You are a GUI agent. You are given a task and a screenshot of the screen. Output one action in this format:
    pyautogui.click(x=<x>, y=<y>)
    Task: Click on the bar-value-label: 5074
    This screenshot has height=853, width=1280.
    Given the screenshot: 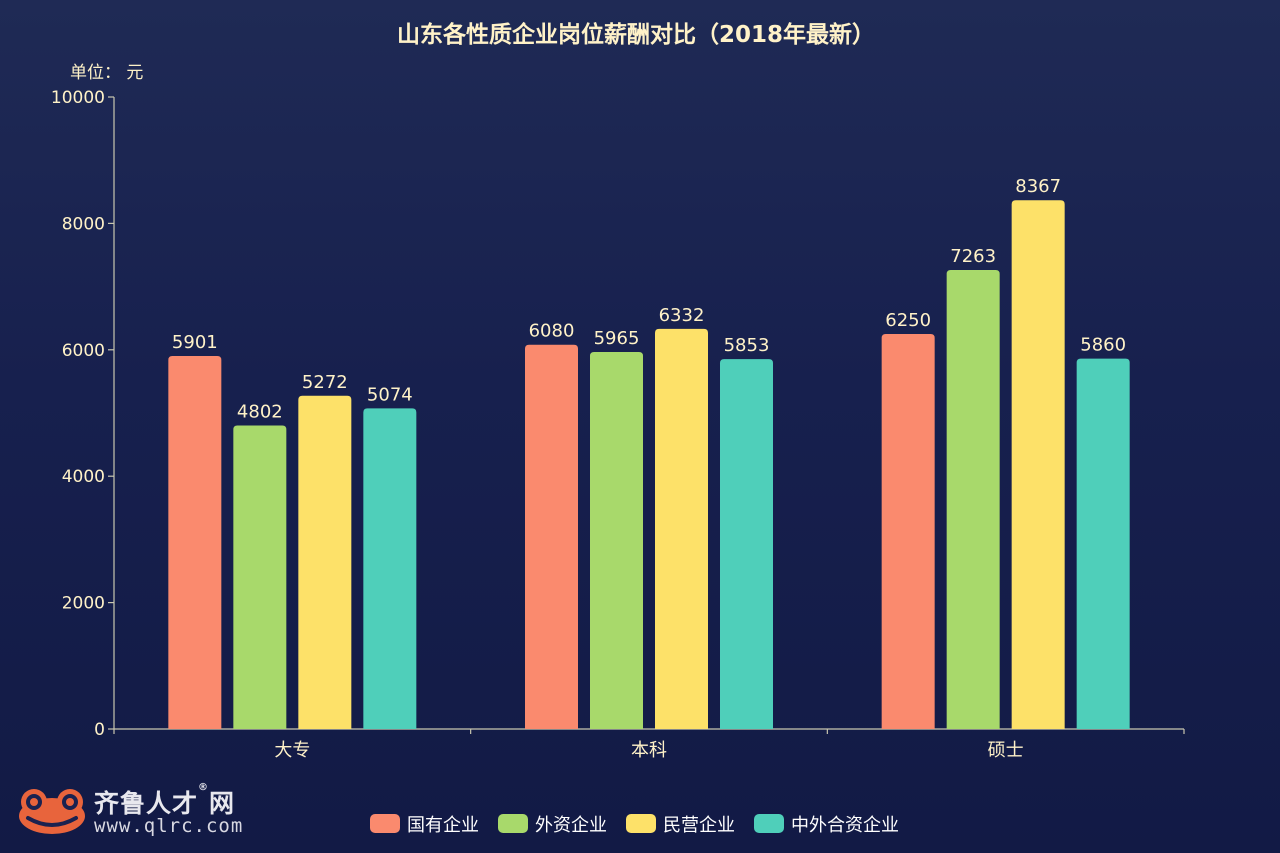 What is the action you would take?
    pyautogui.click(x=390, y=394)
    